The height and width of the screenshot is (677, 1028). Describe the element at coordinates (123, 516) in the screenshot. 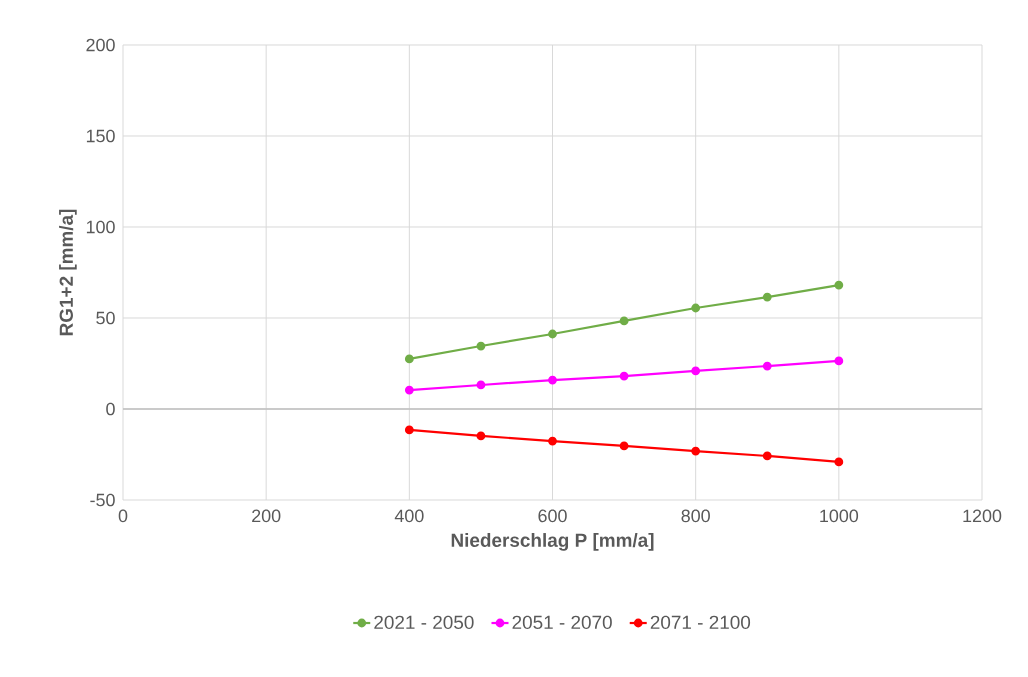

I see `x-tick-label: 0` at that location.